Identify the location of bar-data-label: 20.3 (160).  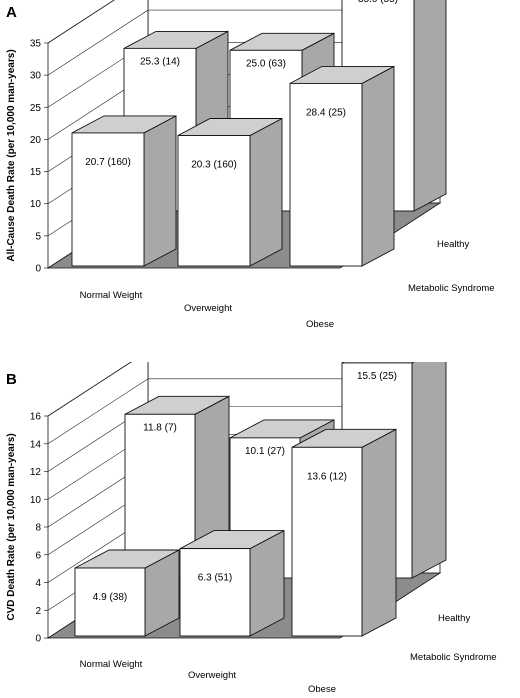
(214, 165).